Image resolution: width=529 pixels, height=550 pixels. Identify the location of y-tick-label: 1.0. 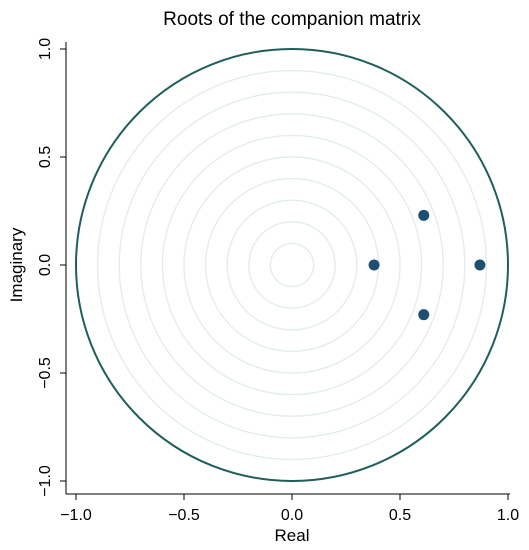
(45, 49).